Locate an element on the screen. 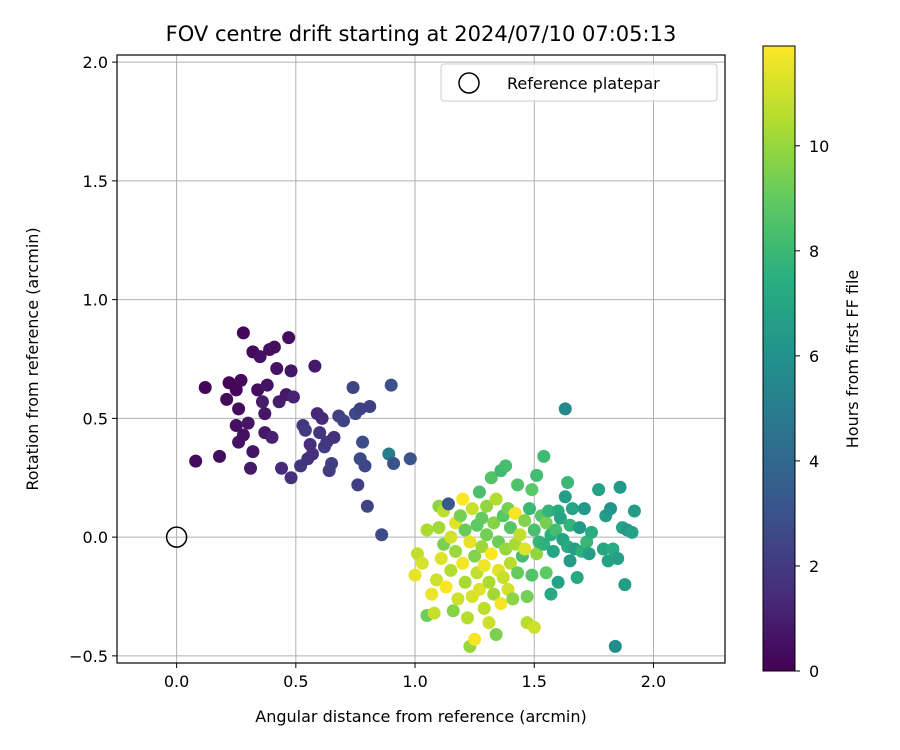 This screenshot has height=750, width=900. legend: Reference platepar is located at coordinates (579, 82).